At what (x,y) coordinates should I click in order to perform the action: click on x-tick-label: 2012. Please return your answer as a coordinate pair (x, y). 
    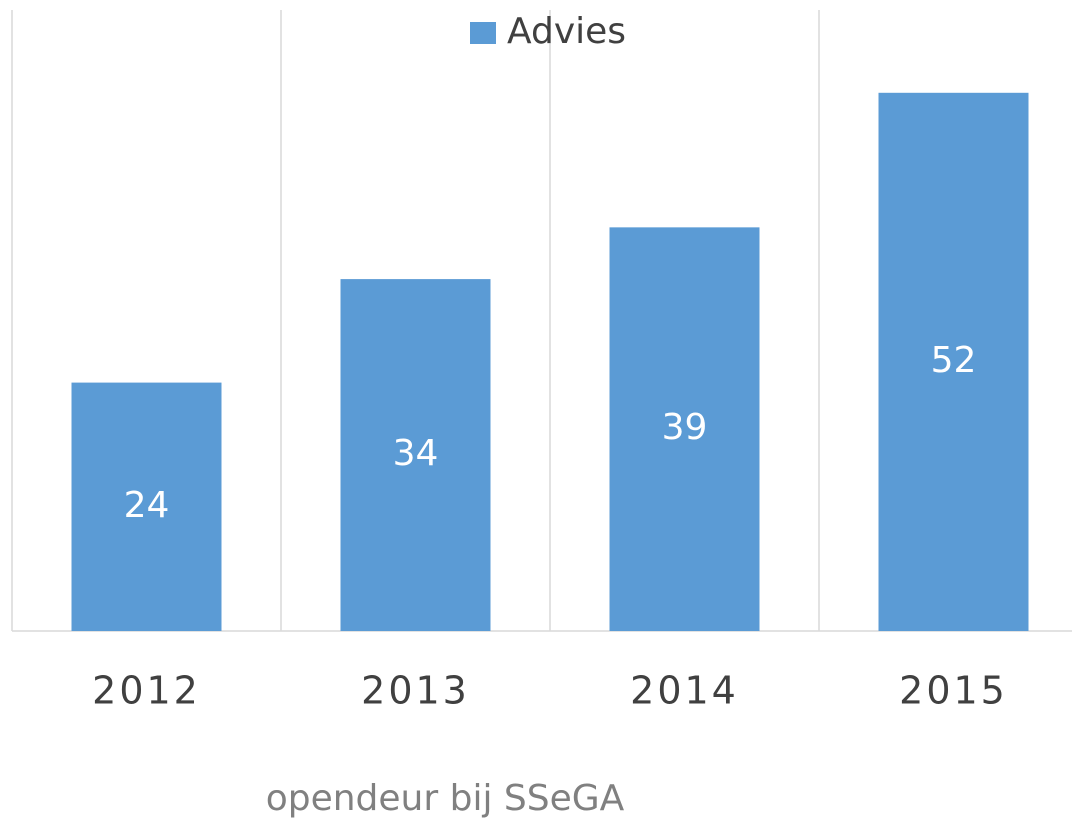
    Looking at the image, I should click on (146, 691).